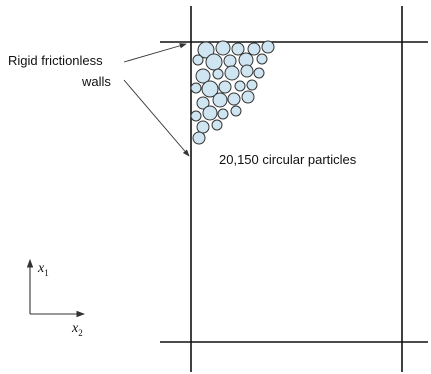 The height and width of the screenshot is (374, 431). I want to click on particles-label: 20,150 circular particles, so click(288, 159).